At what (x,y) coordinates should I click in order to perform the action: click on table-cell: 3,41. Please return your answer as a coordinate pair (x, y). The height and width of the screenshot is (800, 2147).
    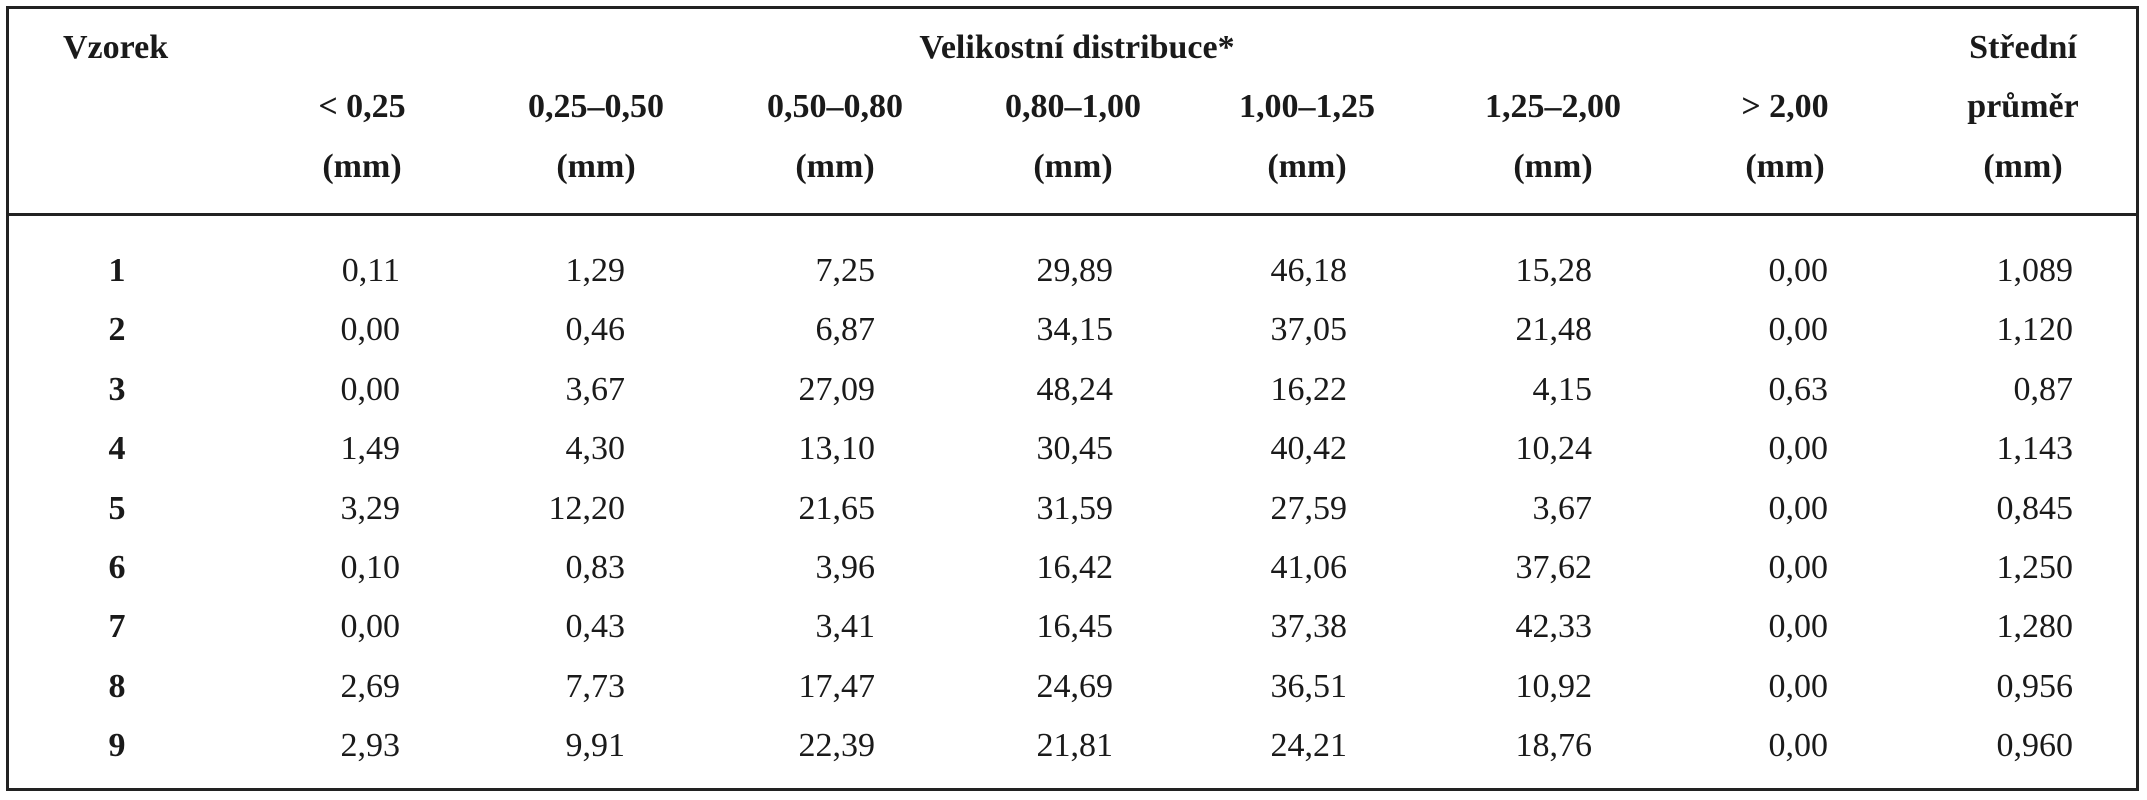
    Looking at the image, I should click on (845, 626).